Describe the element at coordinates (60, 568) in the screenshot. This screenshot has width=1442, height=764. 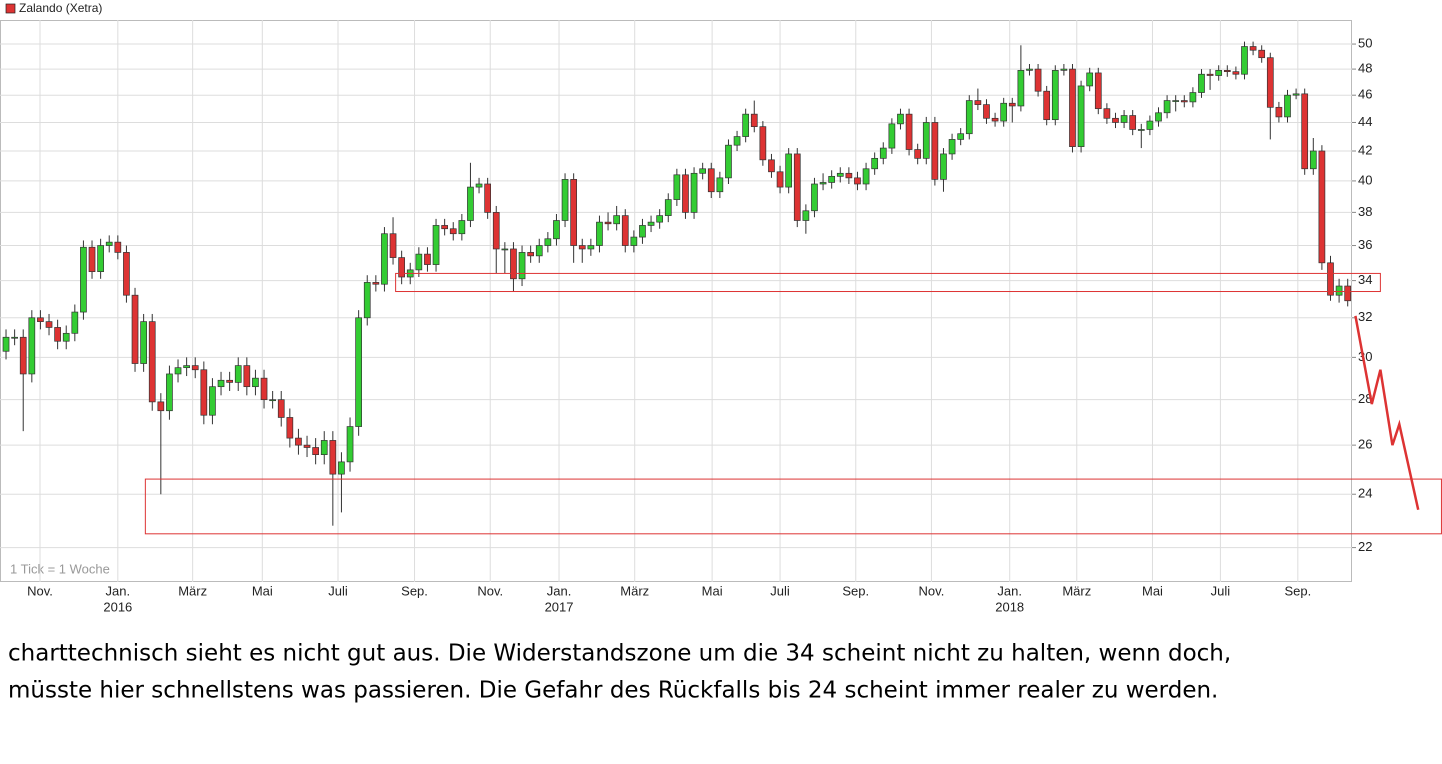
I see `note: 1 Tick = 1 Woche` at that location.